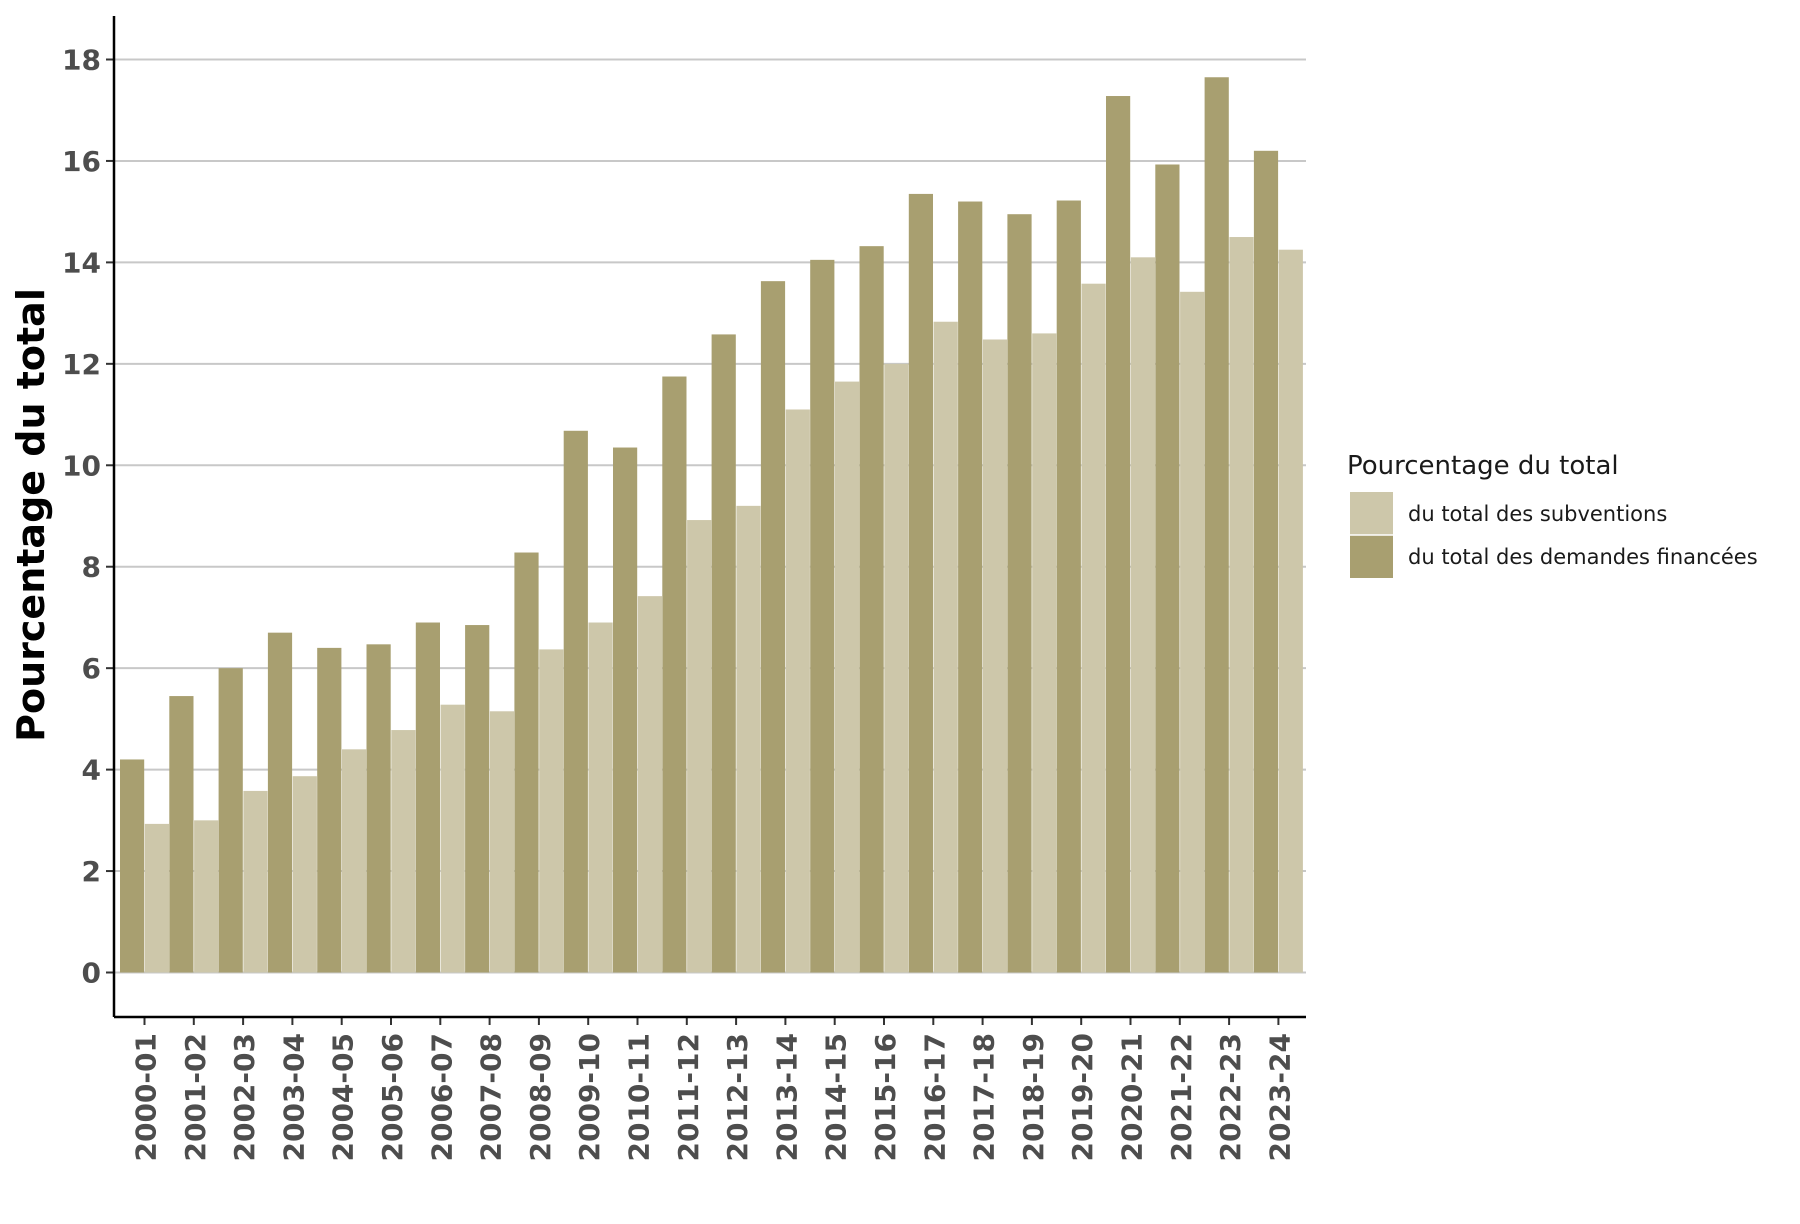 The width and height of the screenshot is (1800, 1224). Describe the element at coordinates (81, 262) in the screenshot. I see `y-tick-label: 14` at that location.